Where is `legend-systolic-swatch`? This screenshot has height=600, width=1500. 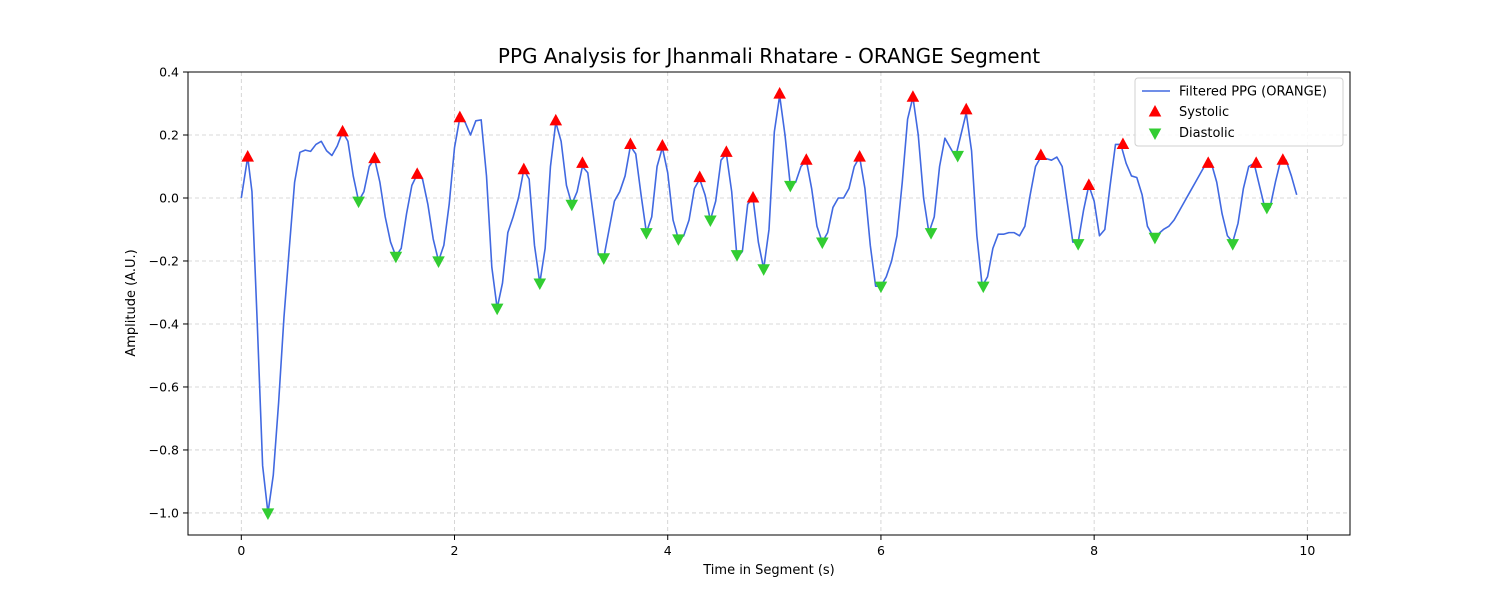 legend-systolic-swatch is located at coordinates (1155, 111).